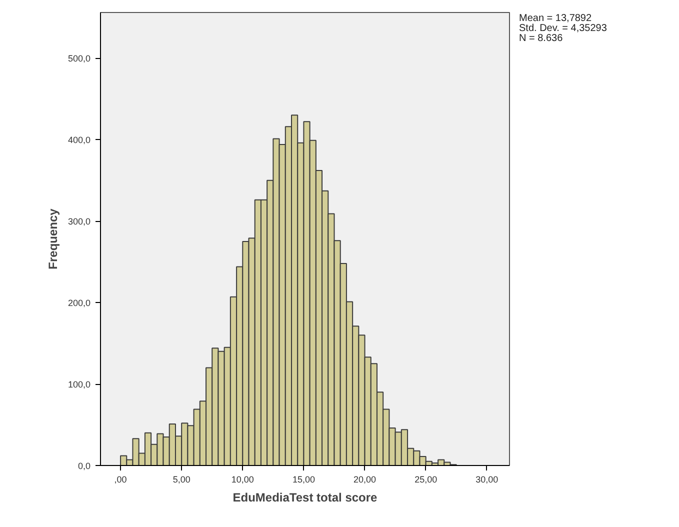 The width and height of the screenshot is (679, 527). What do you see at coordinates (120, 479) in the screenshot?
I see `x-tick-label: ,00` at bounding box center [120, 479].